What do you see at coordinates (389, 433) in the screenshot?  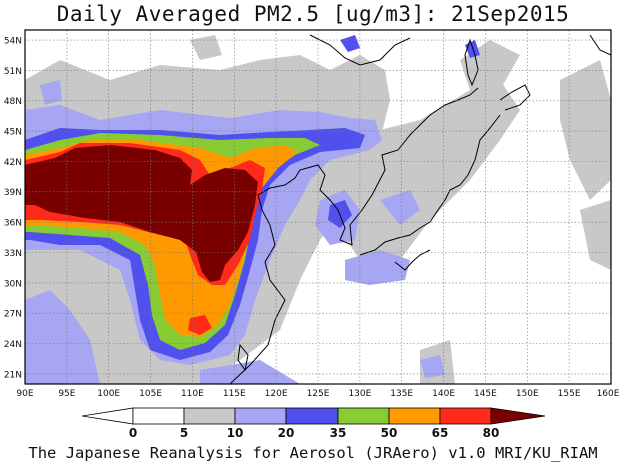 I see `colorbar-label: 50` at bounding box center [389, 433].